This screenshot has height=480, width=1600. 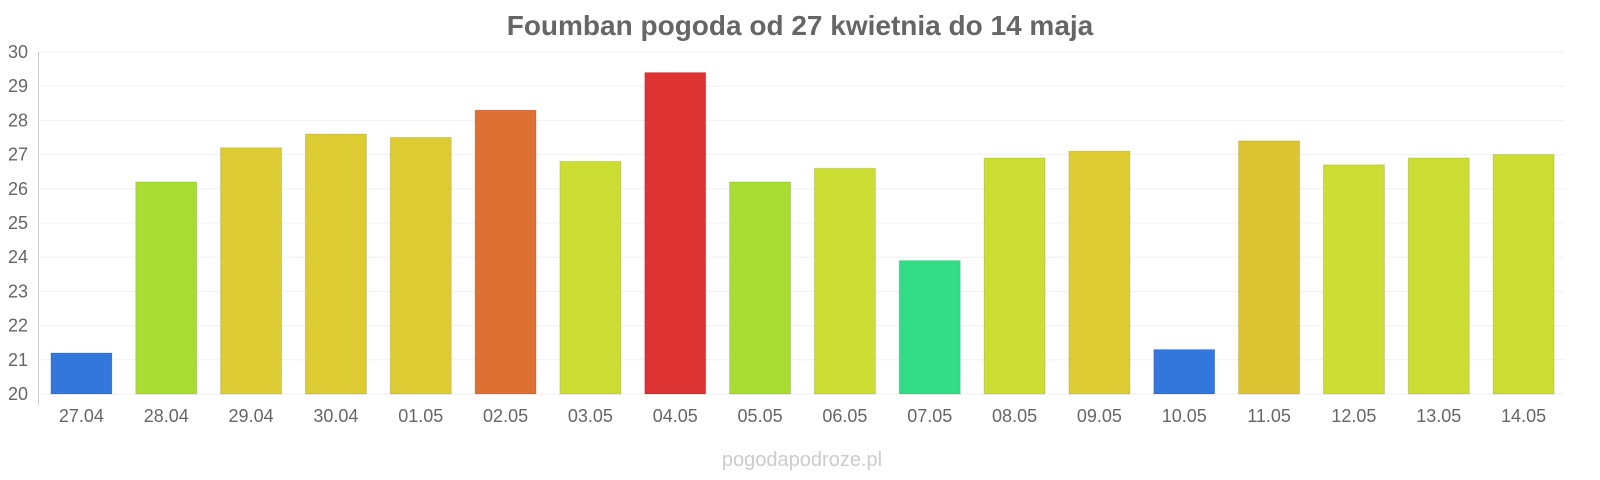 I want to click on x-tick-label: 06.05, so click(x=844, y=416).